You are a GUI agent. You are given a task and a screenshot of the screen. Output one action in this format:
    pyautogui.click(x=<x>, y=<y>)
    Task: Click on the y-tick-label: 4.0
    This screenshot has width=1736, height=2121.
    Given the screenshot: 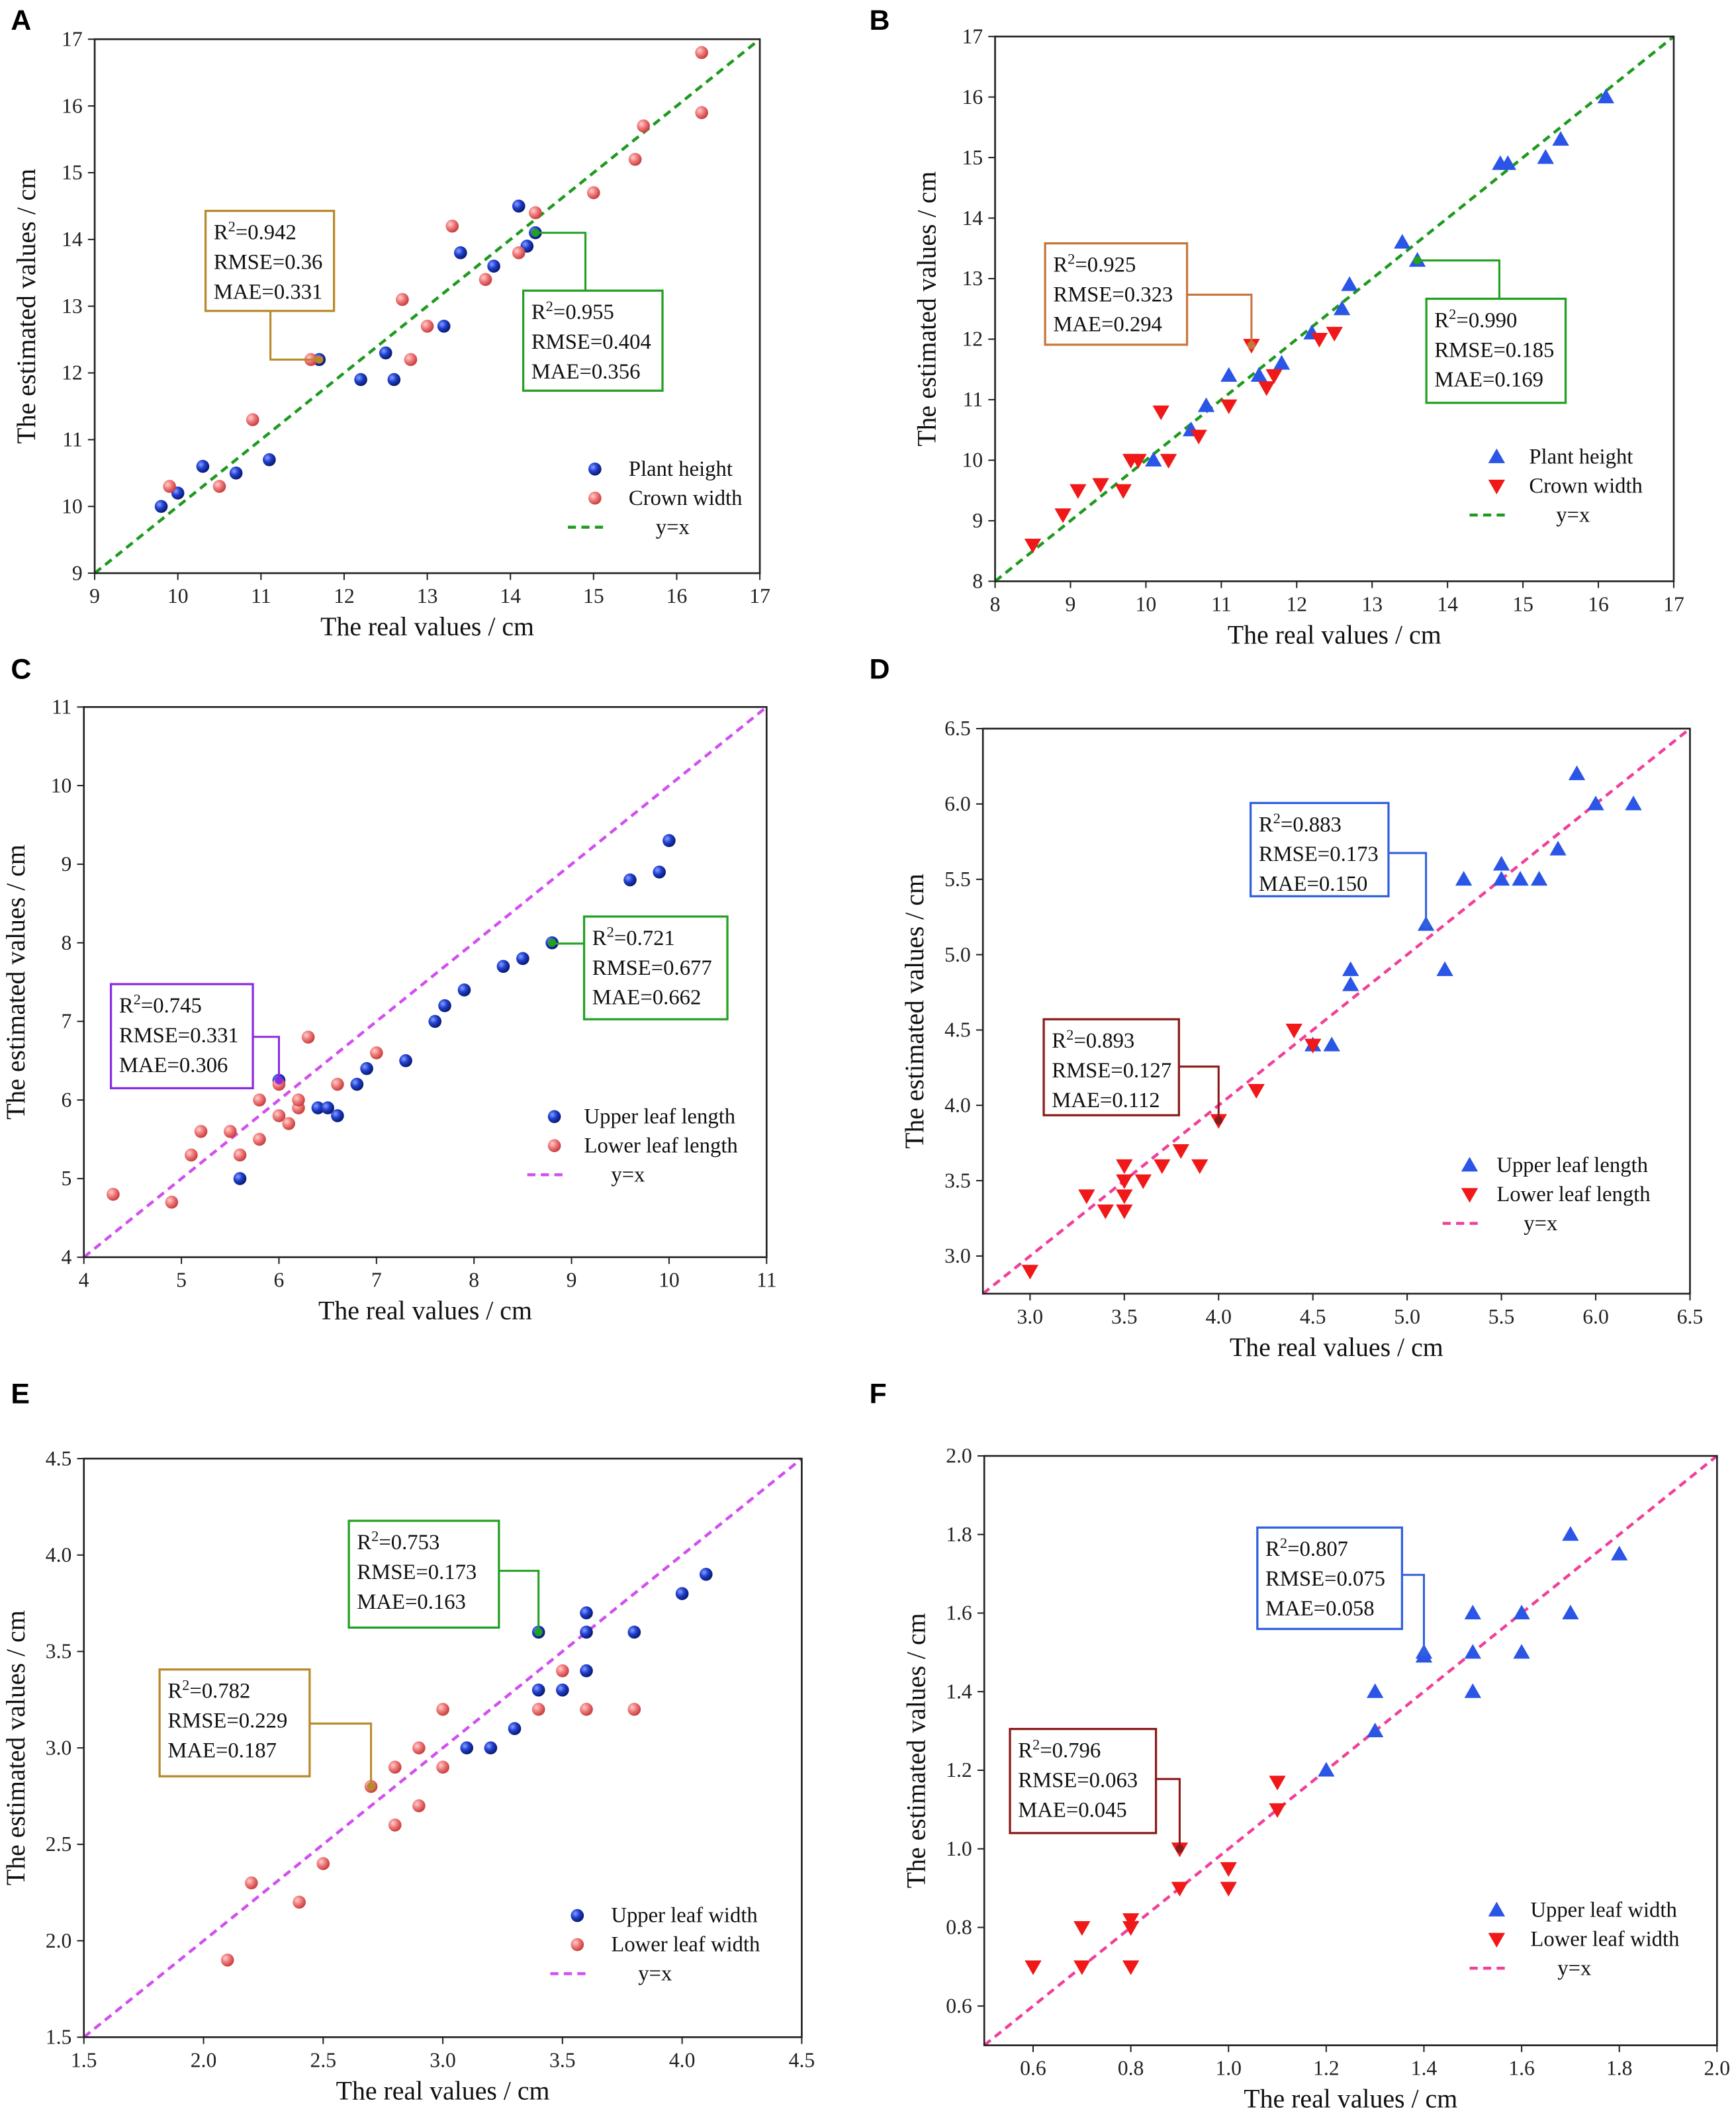 What is the action you would take?
    pyautogui.click(x=59, y=1554)
    